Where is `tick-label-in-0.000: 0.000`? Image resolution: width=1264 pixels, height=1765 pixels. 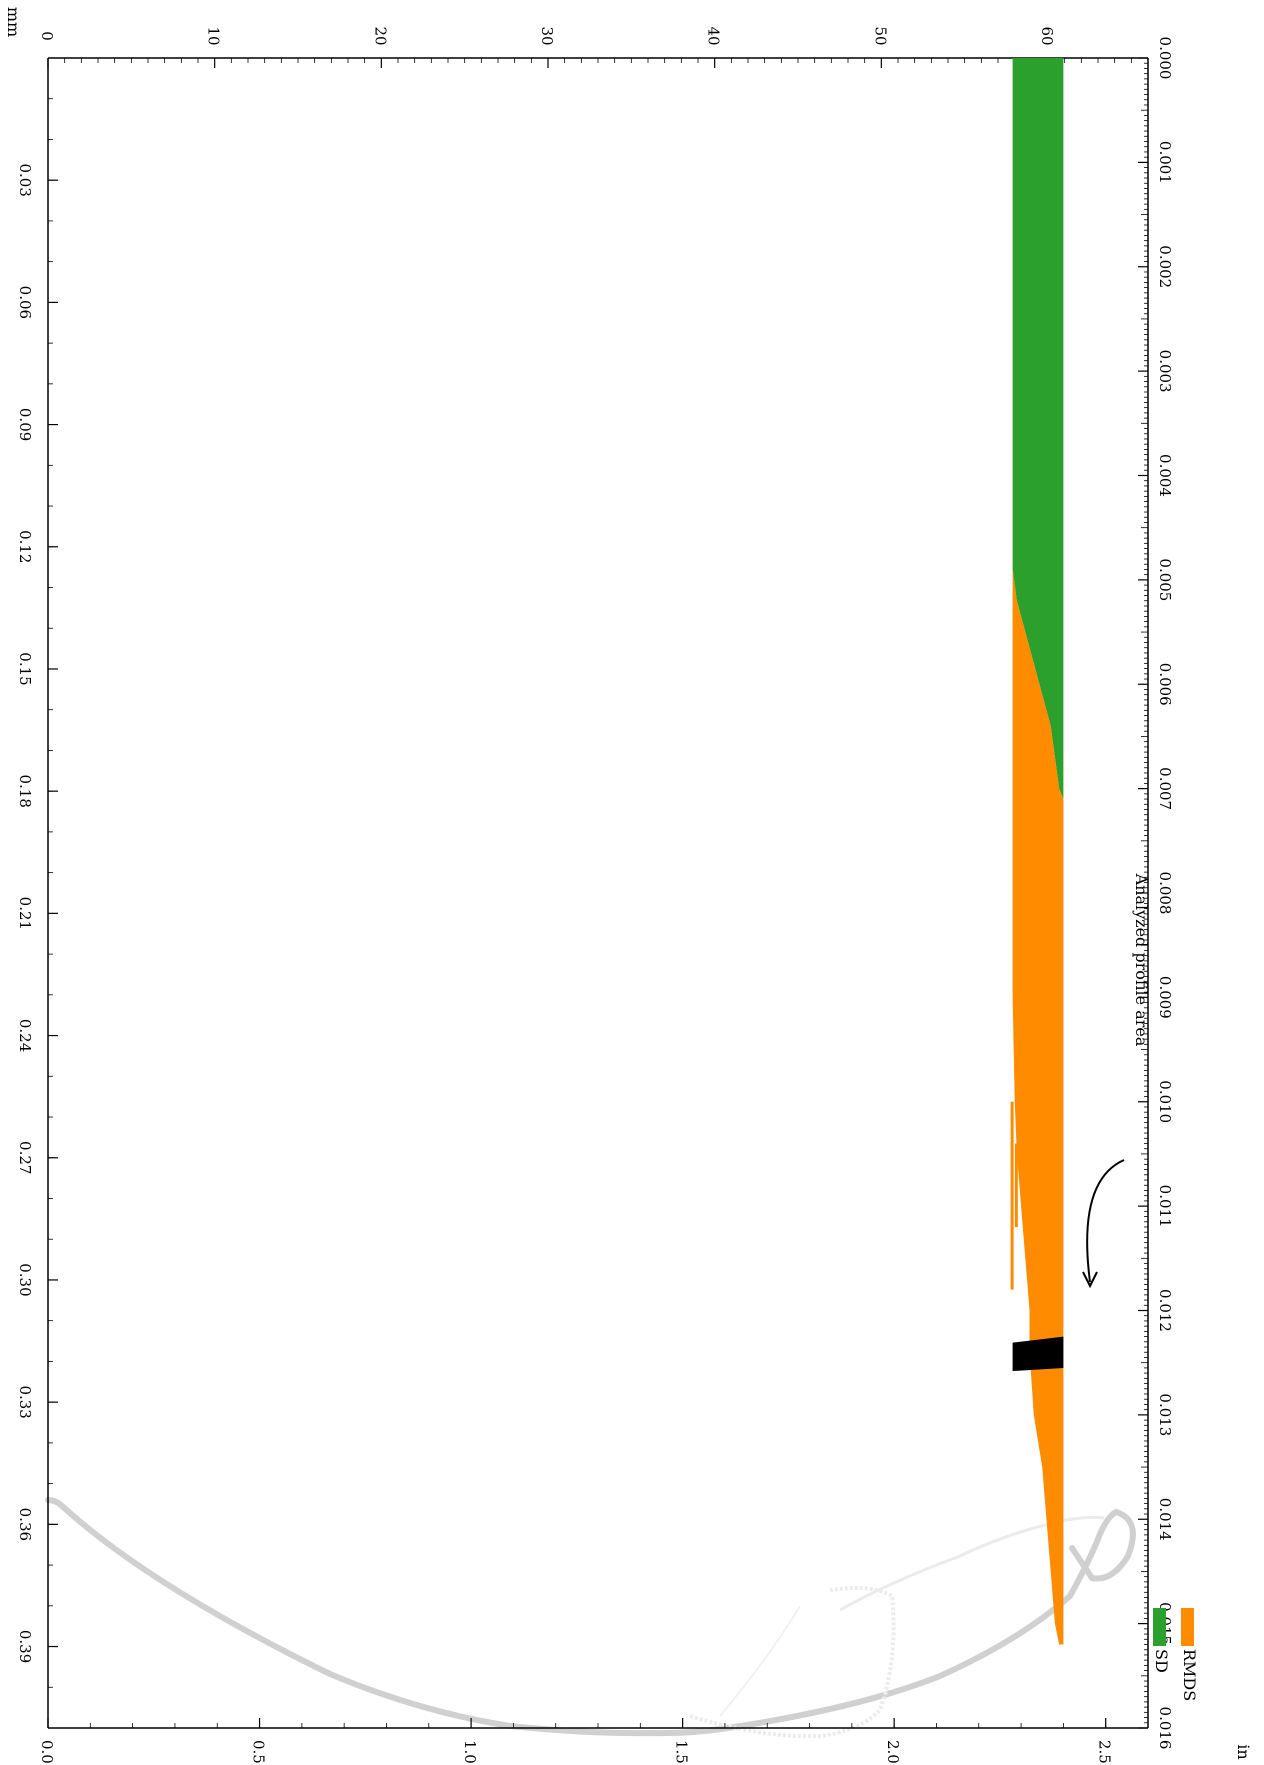
tick-label-in-0.000: 0.000 is located at coordinates (1165, 58).